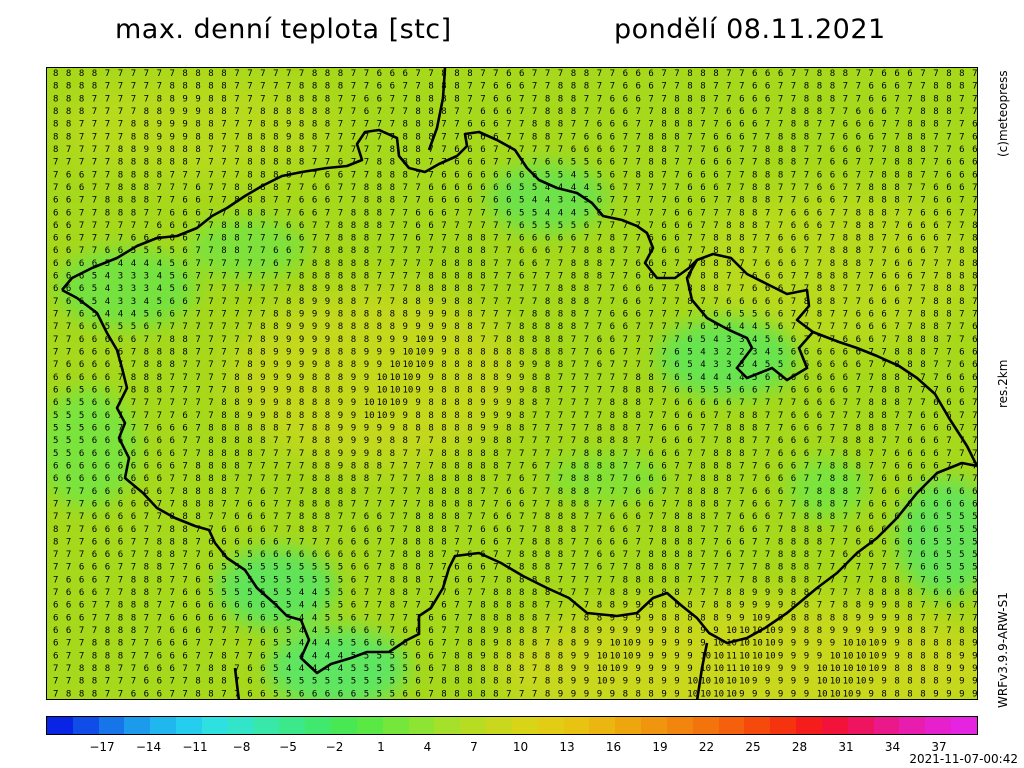  I want to click on color-scale-tick-label: 37, so click(939, 747).